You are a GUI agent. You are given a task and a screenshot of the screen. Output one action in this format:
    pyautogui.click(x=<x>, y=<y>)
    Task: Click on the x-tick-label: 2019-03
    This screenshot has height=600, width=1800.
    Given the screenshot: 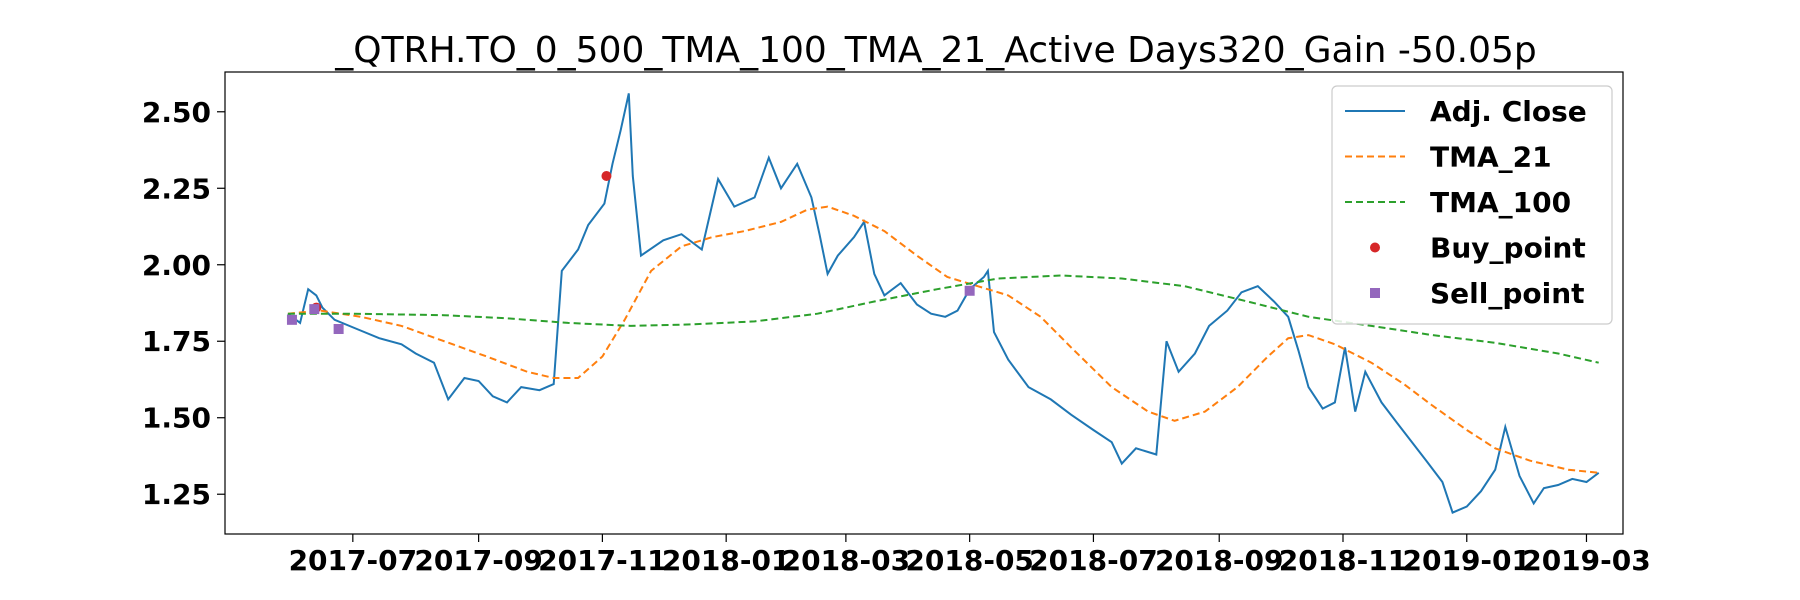 What is the action you would take?
    pyautogui.click(x=1586, y=560)
    